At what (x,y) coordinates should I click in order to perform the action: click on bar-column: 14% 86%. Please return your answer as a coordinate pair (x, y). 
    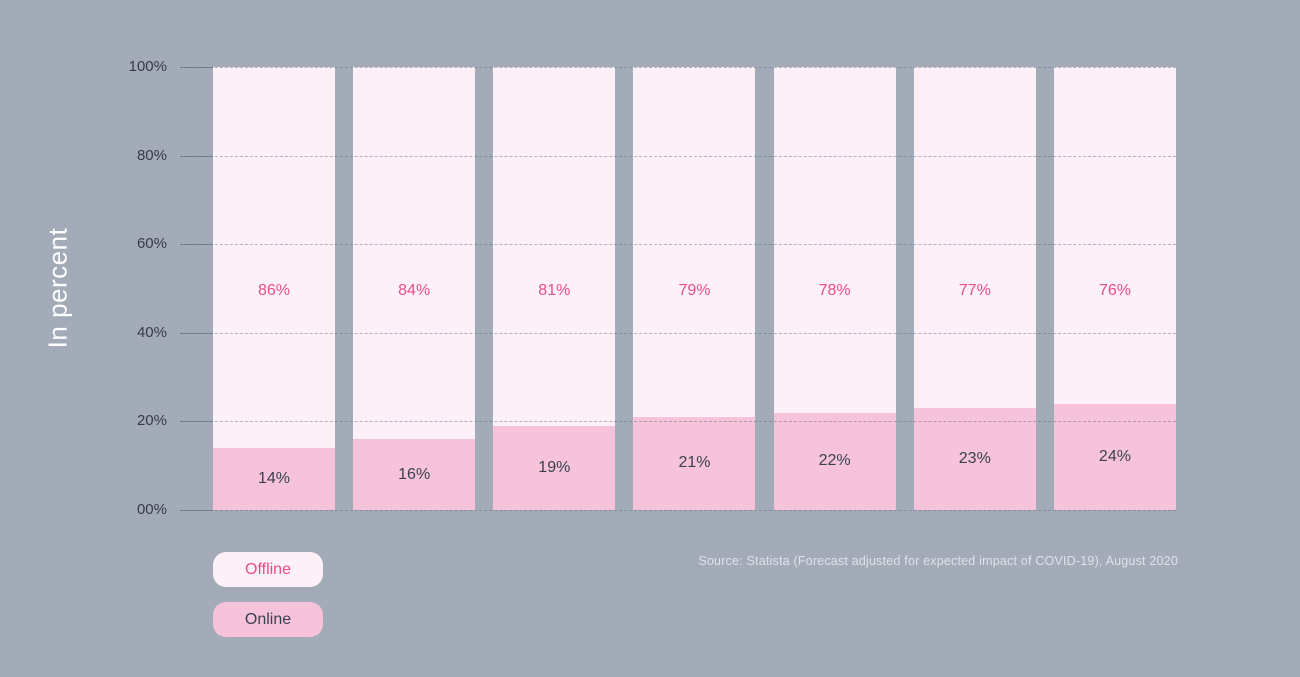
    Looking at the image, I should click on (274, 288).